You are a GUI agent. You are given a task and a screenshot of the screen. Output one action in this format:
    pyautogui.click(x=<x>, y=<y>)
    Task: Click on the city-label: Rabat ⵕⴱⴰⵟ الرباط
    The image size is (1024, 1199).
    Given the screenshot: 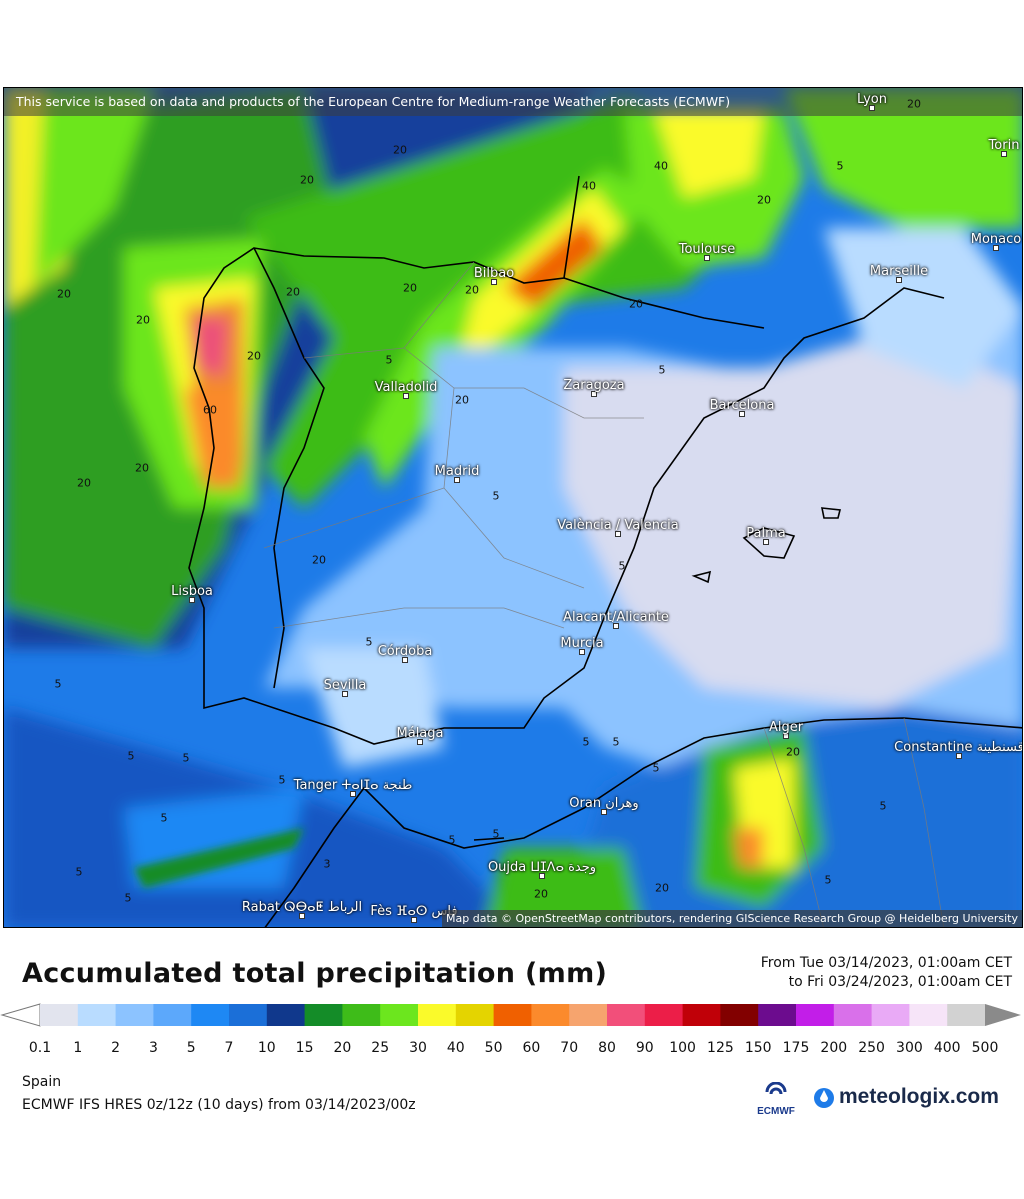 What is the action you would take?
    pyautogui.click(x=302, y=907)
    